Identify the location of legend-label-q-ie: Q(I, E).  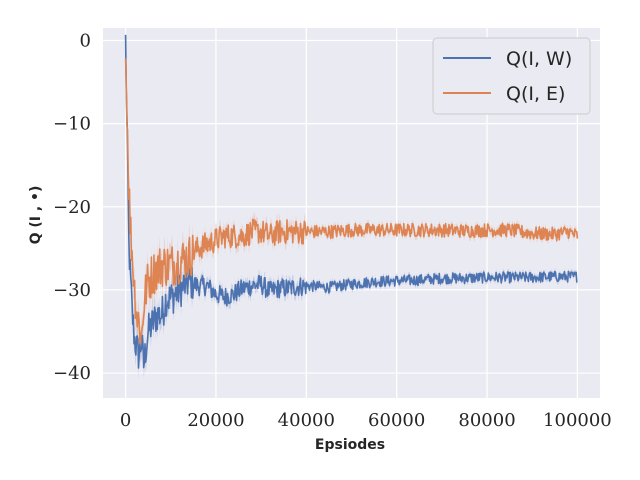
(535, 94).